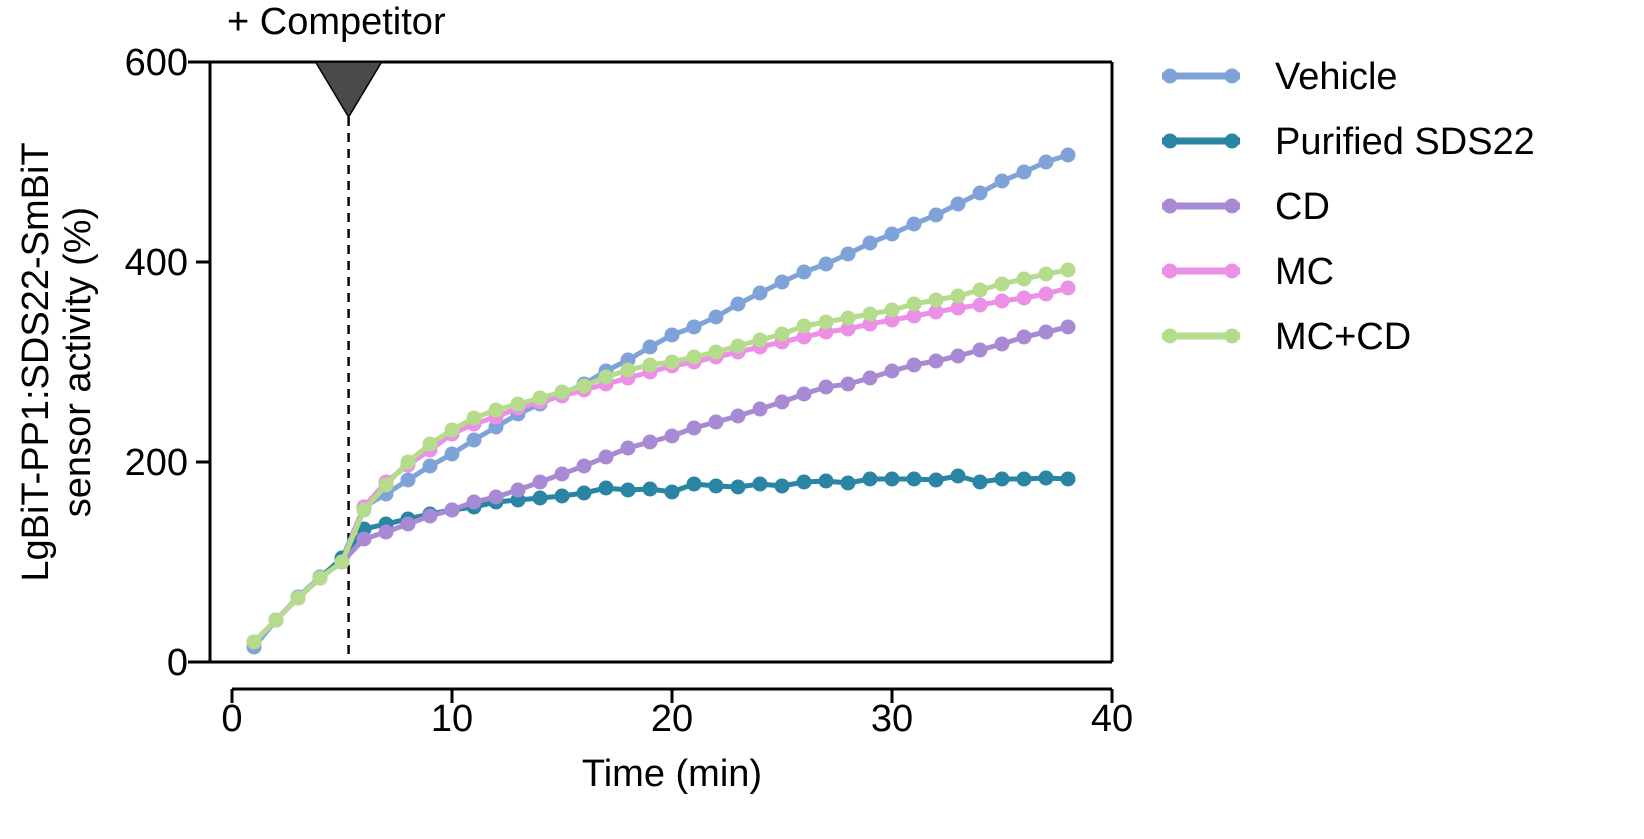 The height and width of the screenshot is (839, 1644). What do you see at coordinates (177, 663) in the screenshot?
I see `y-tick-label: 0` at bounding box center [177, 663].